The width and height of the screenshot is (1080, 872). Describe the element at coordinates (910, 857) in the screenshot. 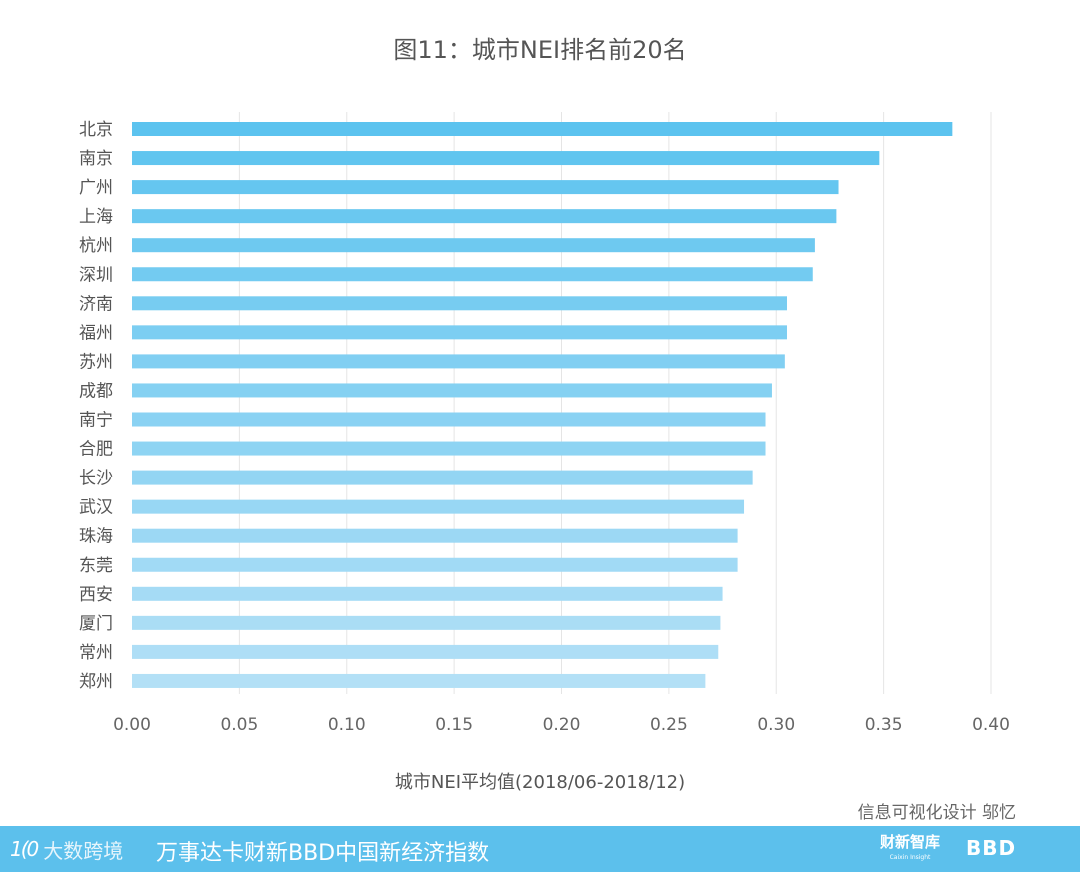

I see `caixin-logo-subtext: Caixin Insight` at that location.